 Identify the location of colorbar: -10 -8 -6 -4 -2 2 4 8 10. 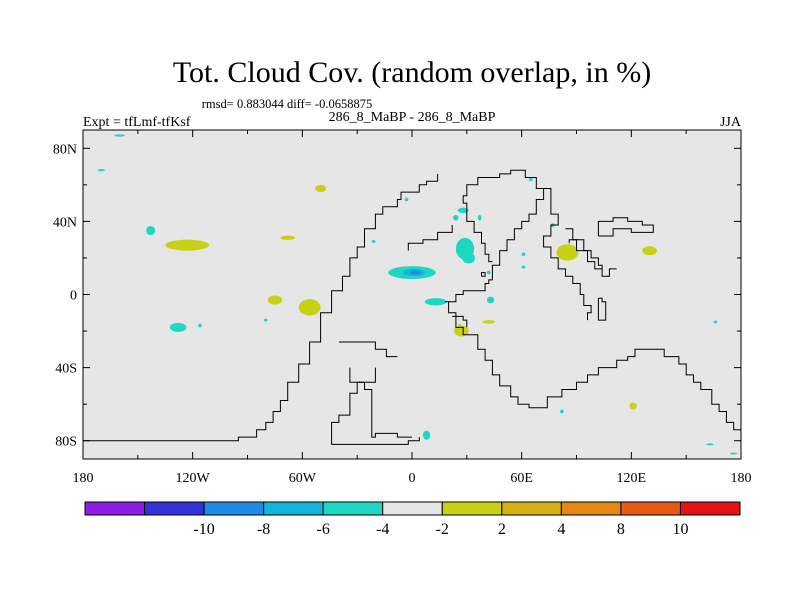
(412, 519).